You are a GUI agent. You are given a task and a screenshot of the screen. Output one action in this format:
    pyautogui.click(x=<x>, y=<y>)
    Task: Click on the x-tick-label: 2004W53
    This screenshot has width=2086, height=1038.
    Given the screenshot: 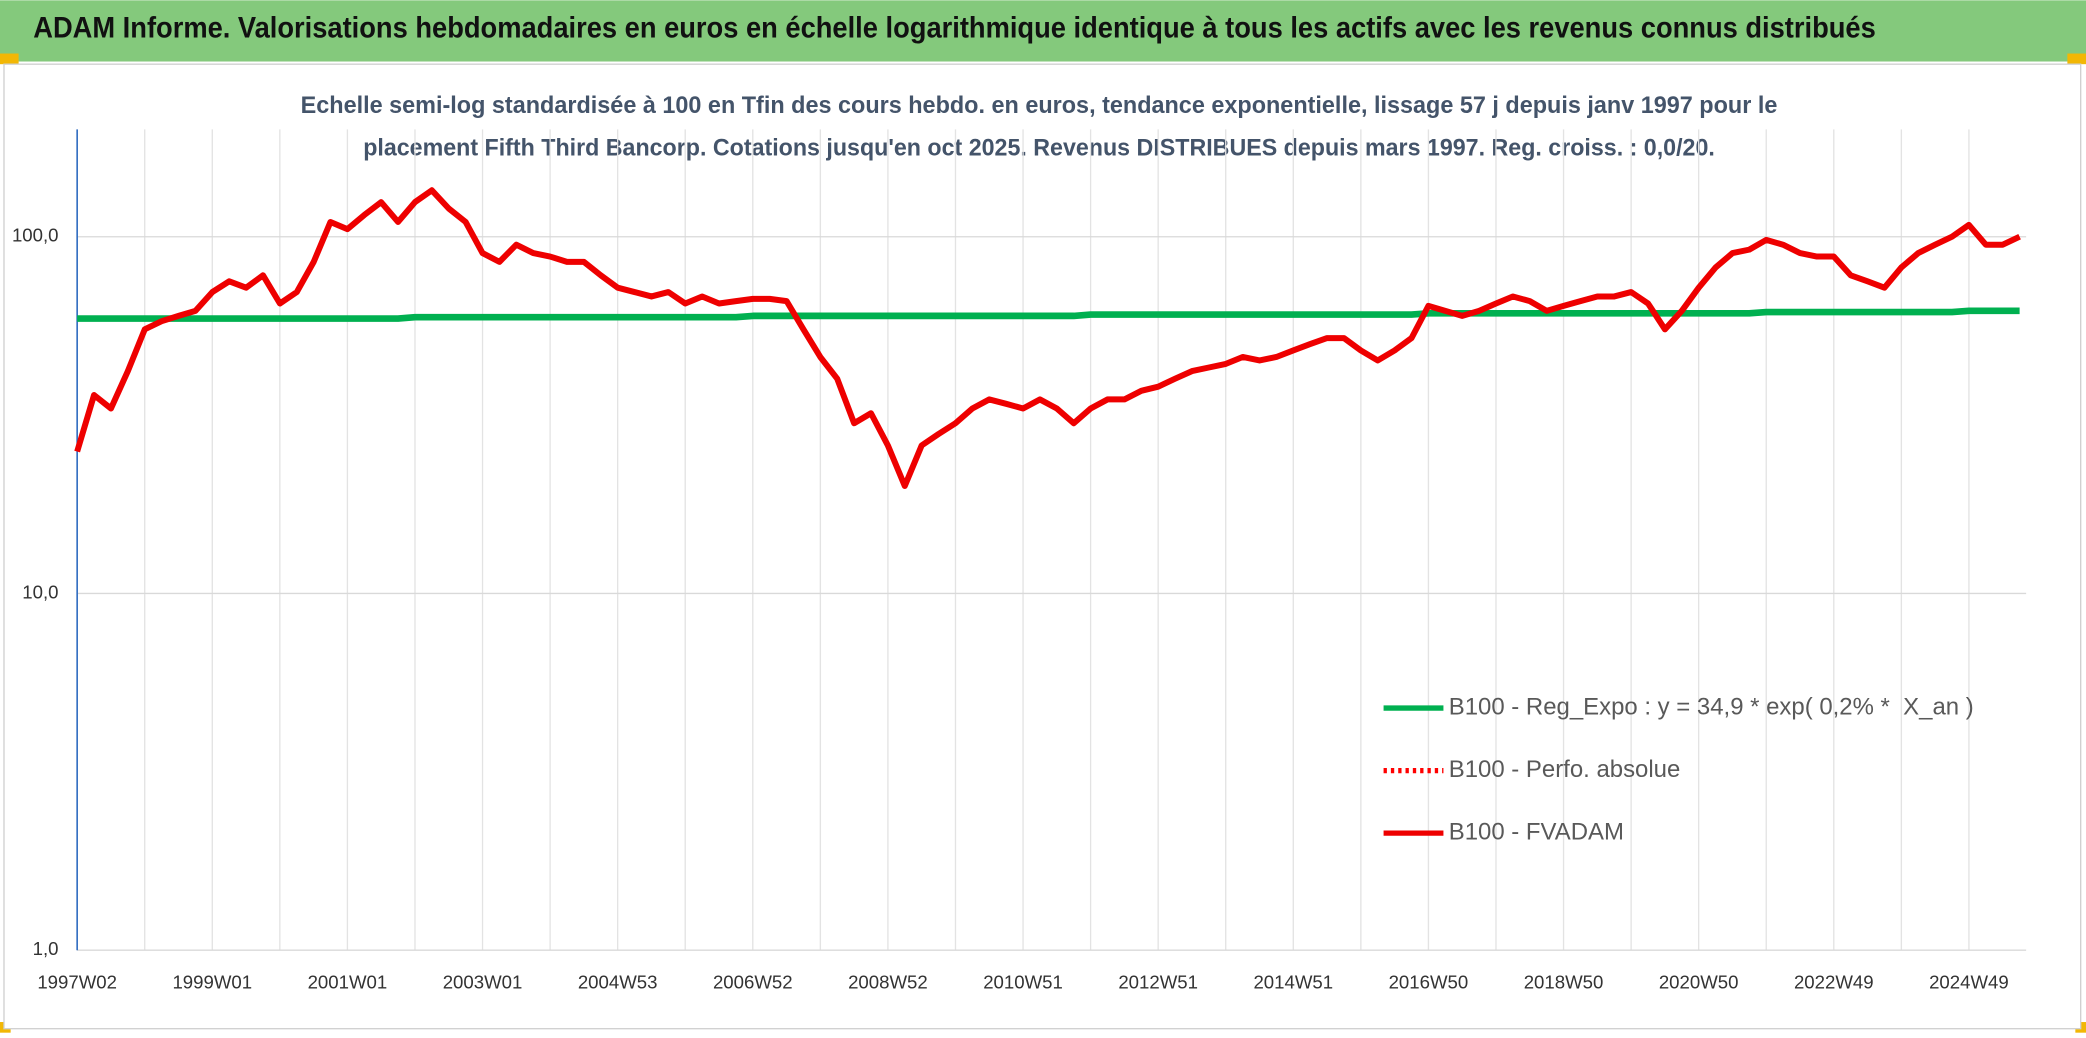 What is the action you would take?
    pyautogui.click(x=618, y=981)
    